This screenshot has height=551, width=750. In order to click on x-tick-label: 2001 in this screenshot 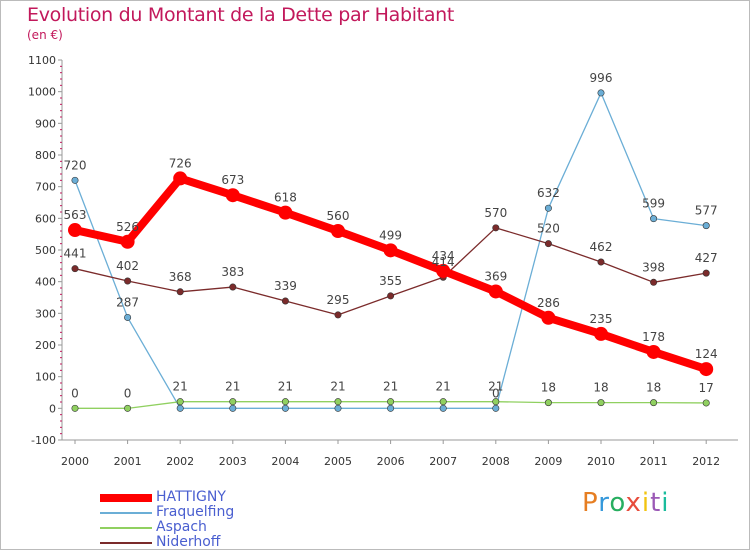, I will do `click(128, 461)`.